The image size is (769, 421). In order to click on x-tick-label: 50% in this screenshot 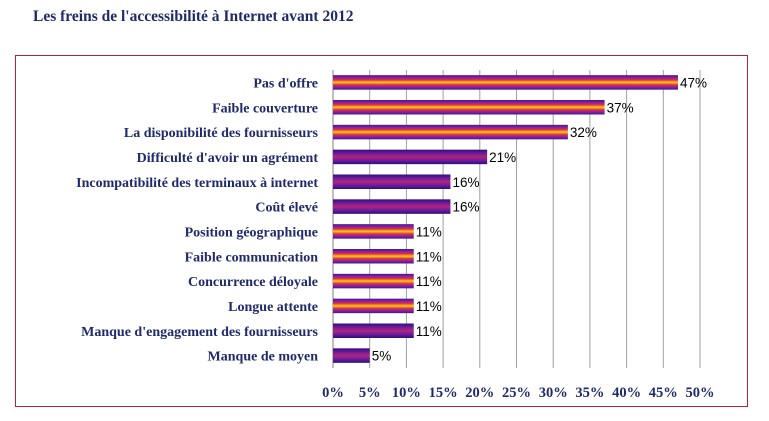, I will do `click(700, 393)`.